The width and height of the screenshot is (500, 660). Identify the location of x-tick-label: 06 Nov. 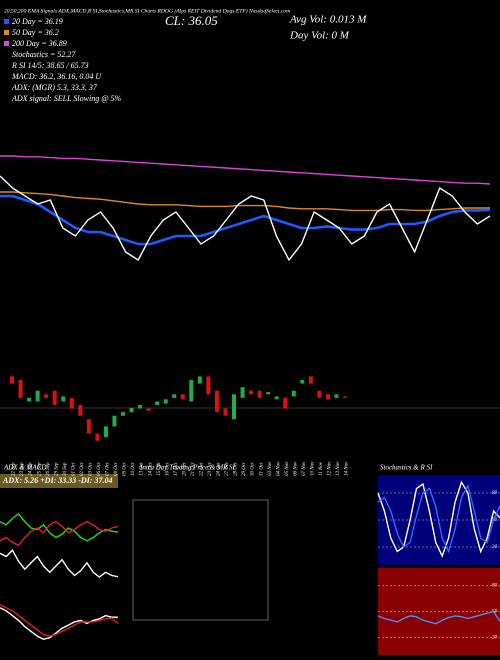
(295, 468).